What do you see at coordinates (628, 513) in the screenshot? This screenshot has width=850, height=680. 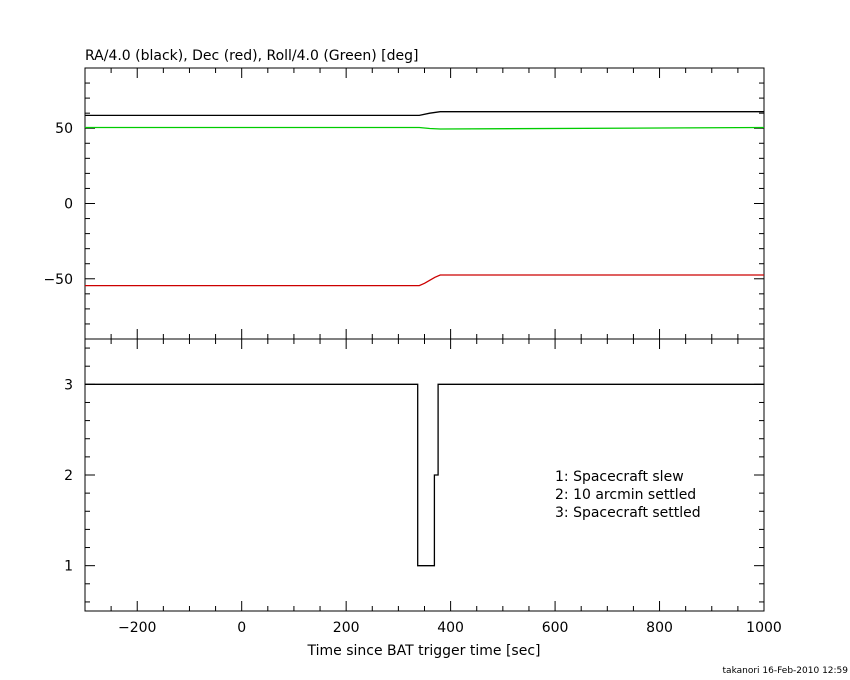 I see `legend-annotation-3: 3: Spacecraft settled` at bounding box center [628, 513].